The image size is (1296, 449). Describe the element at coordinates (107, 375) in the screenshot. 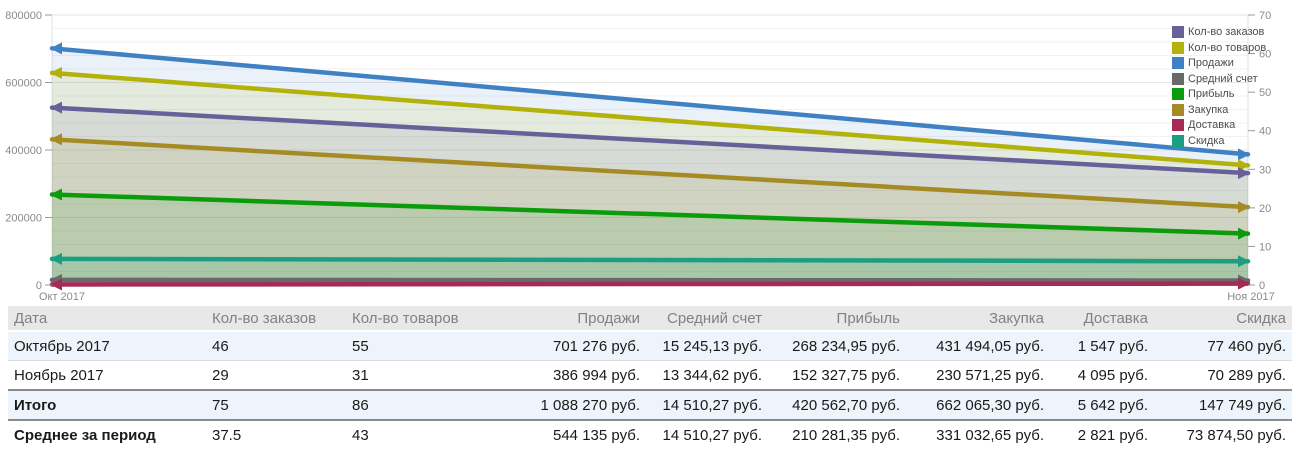

I see `table-cell: Ноябрь 2017` at that location.